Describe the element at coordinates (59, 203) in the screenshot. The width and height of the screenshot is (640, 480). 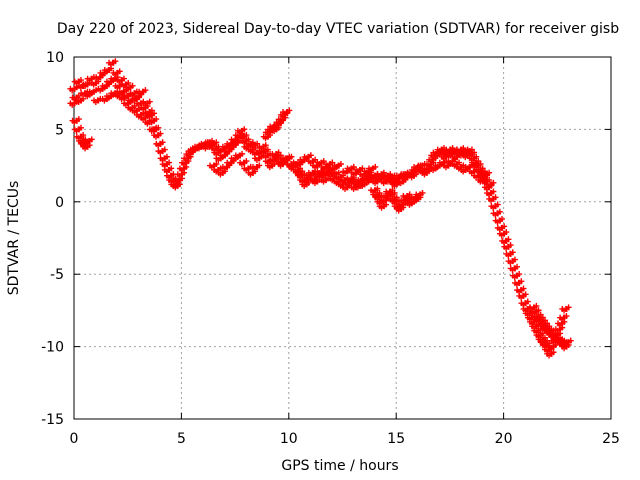
I see `y-tick-label: 0` at that location.